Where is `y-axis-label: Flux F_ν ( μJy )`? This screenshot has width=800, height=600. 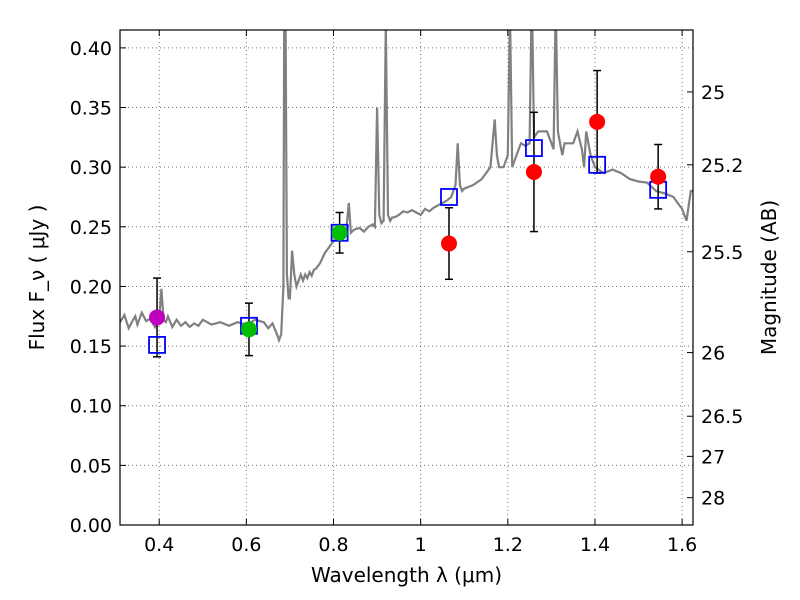
y-axis-label: Flux F_ν ( μJy ) is located at coordinates (37, 278).